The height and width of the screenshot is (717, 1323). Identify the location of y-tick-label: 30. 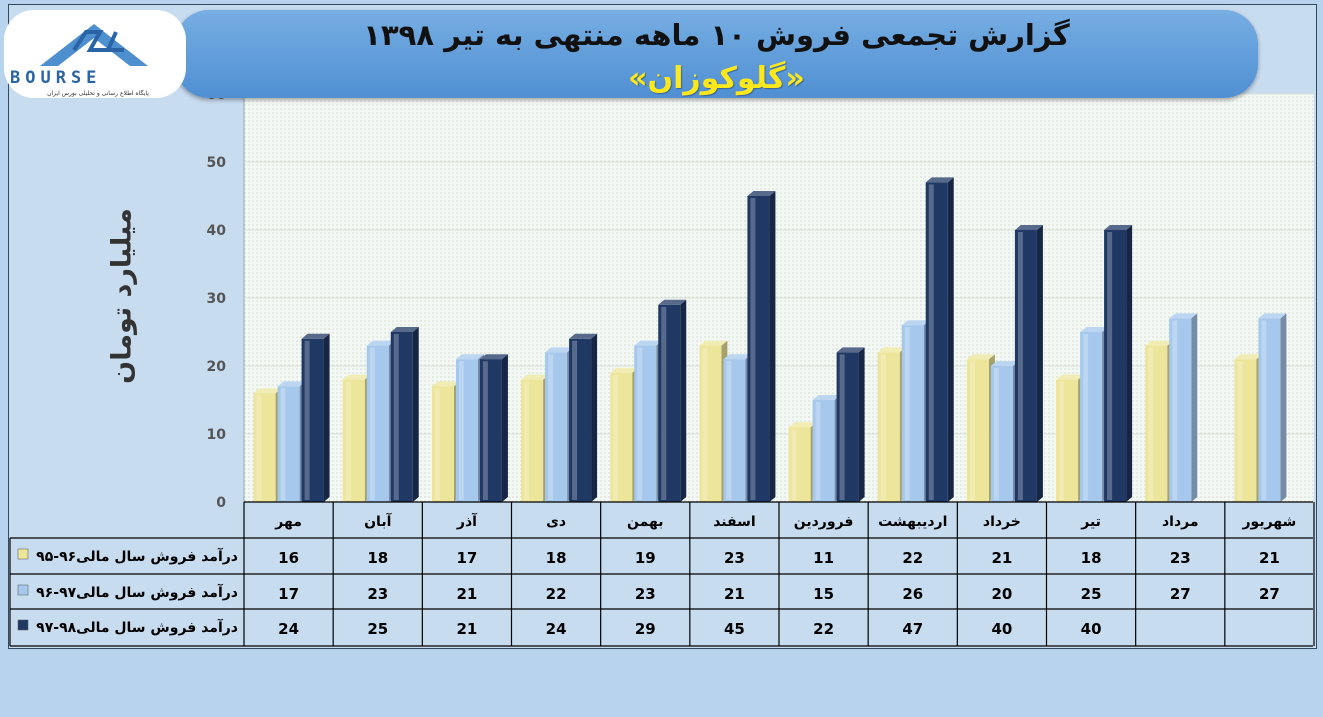
(217, 299).